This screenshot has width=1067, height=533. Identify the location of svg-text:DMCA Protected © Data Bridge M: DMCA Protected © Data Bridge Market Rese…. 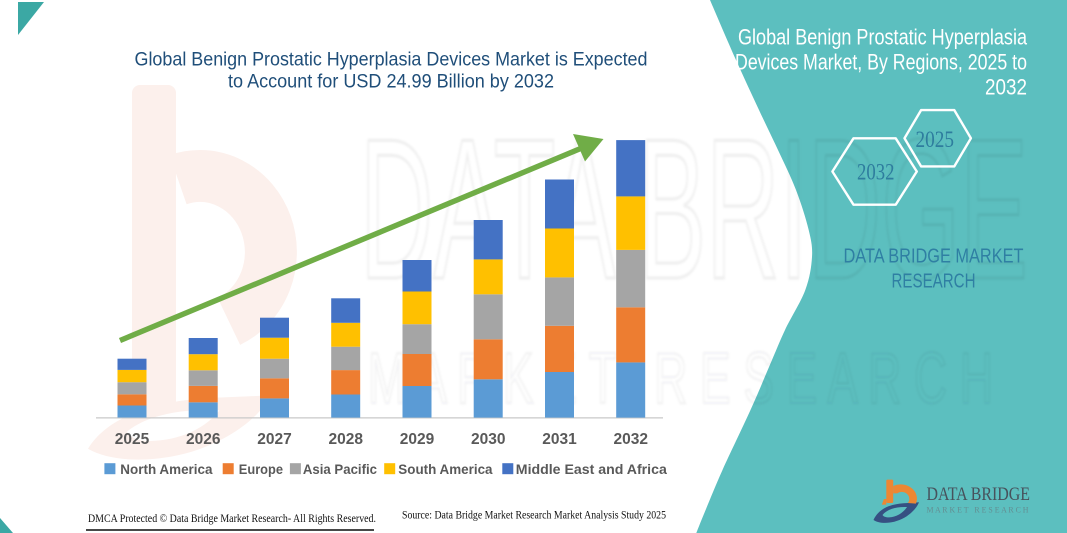
(232, 518).